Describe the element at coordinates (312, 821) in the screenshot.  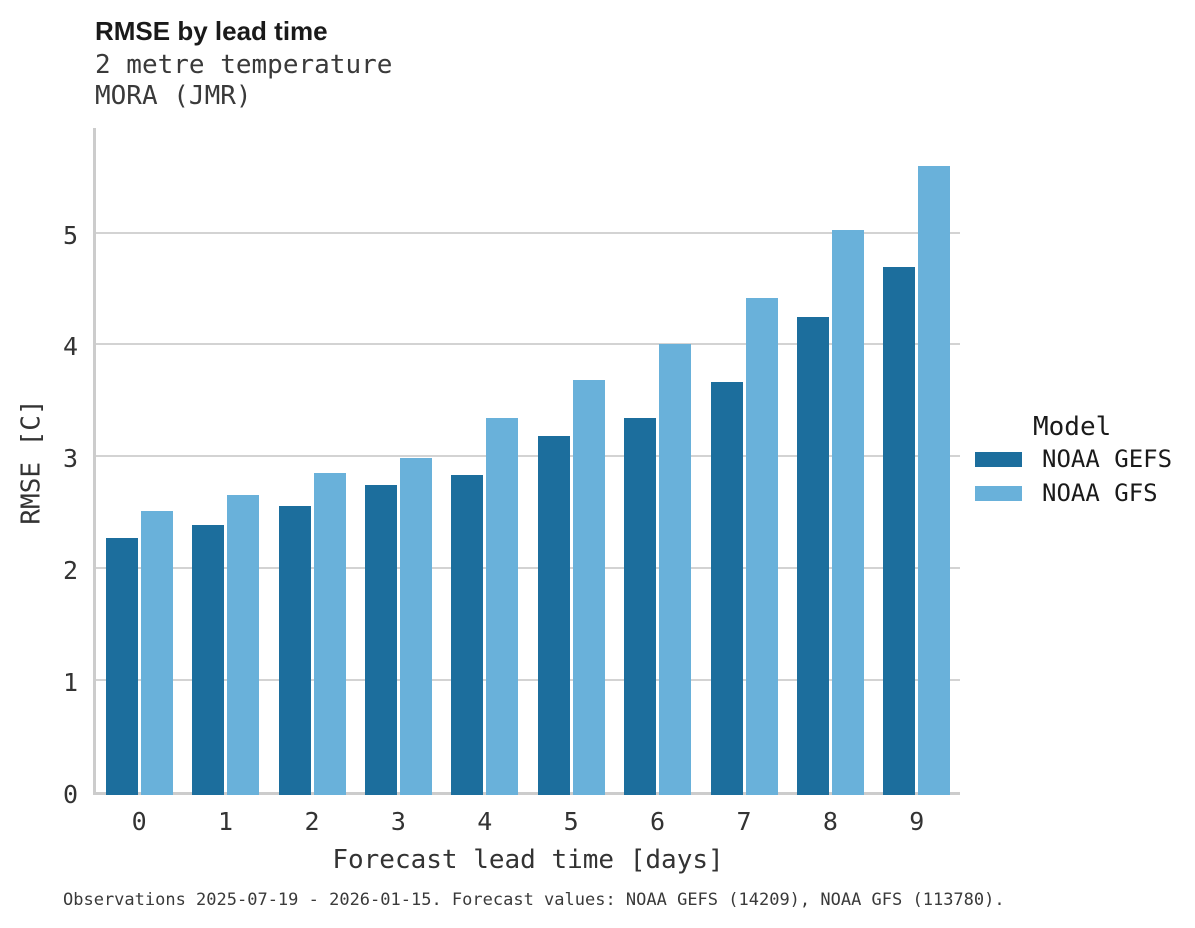
I see `x-tick-label-2: 2` at that location.